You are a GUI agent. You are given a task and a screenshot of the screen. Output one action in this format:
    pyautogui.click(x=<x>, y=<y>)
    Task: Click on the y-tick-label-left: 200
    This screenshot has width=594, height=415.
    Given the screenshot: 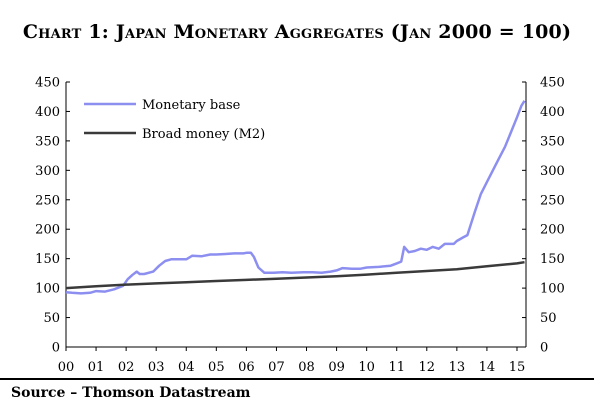 What is the action you would take?
    pyautogui.click(x=47, y=230)
    